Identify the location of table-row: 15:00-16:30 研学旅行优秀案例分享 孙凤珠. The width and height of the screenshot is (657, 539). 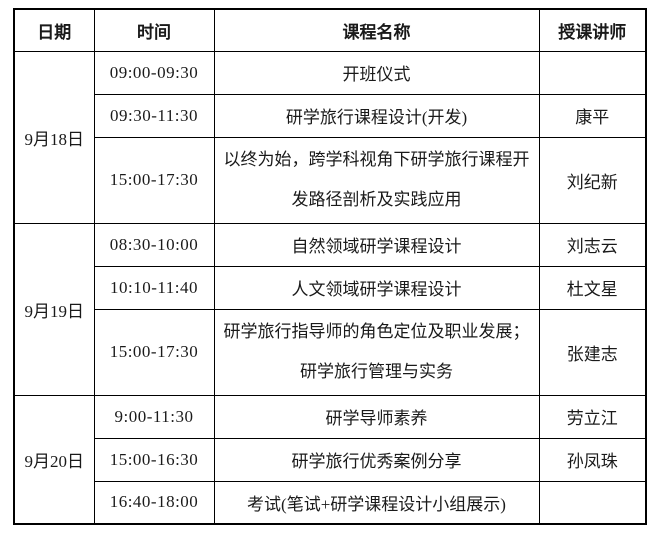
(330, 459).